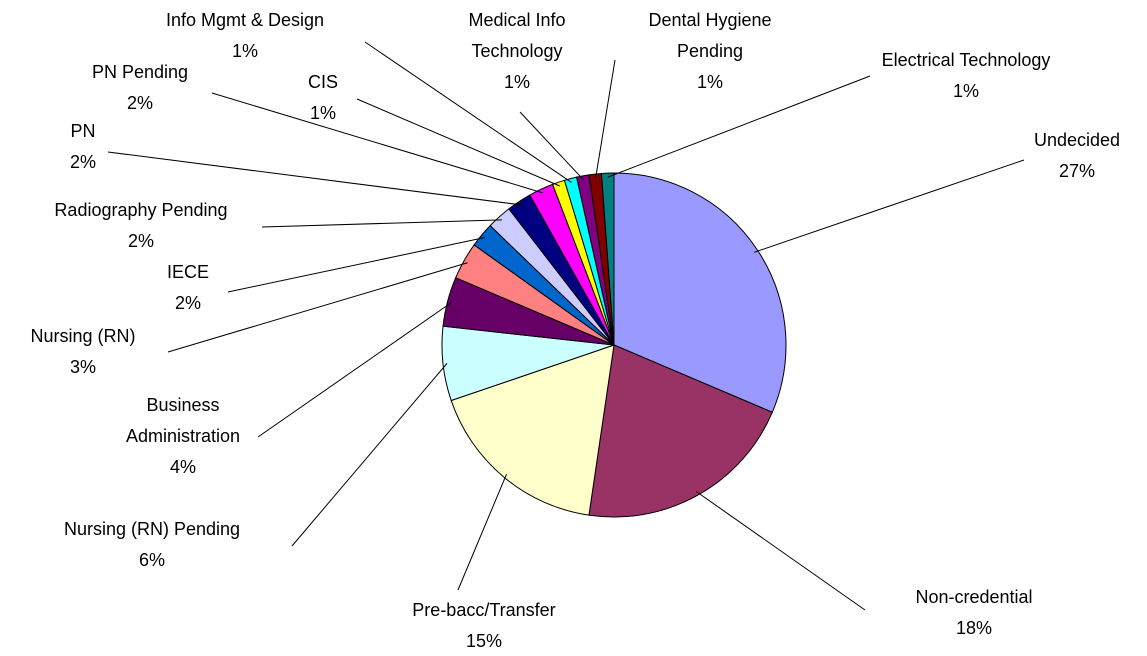 The width and height of the screenshot is (1147, 656). I want to click on slice-label: PN Pending 2%, so click(140, 88).